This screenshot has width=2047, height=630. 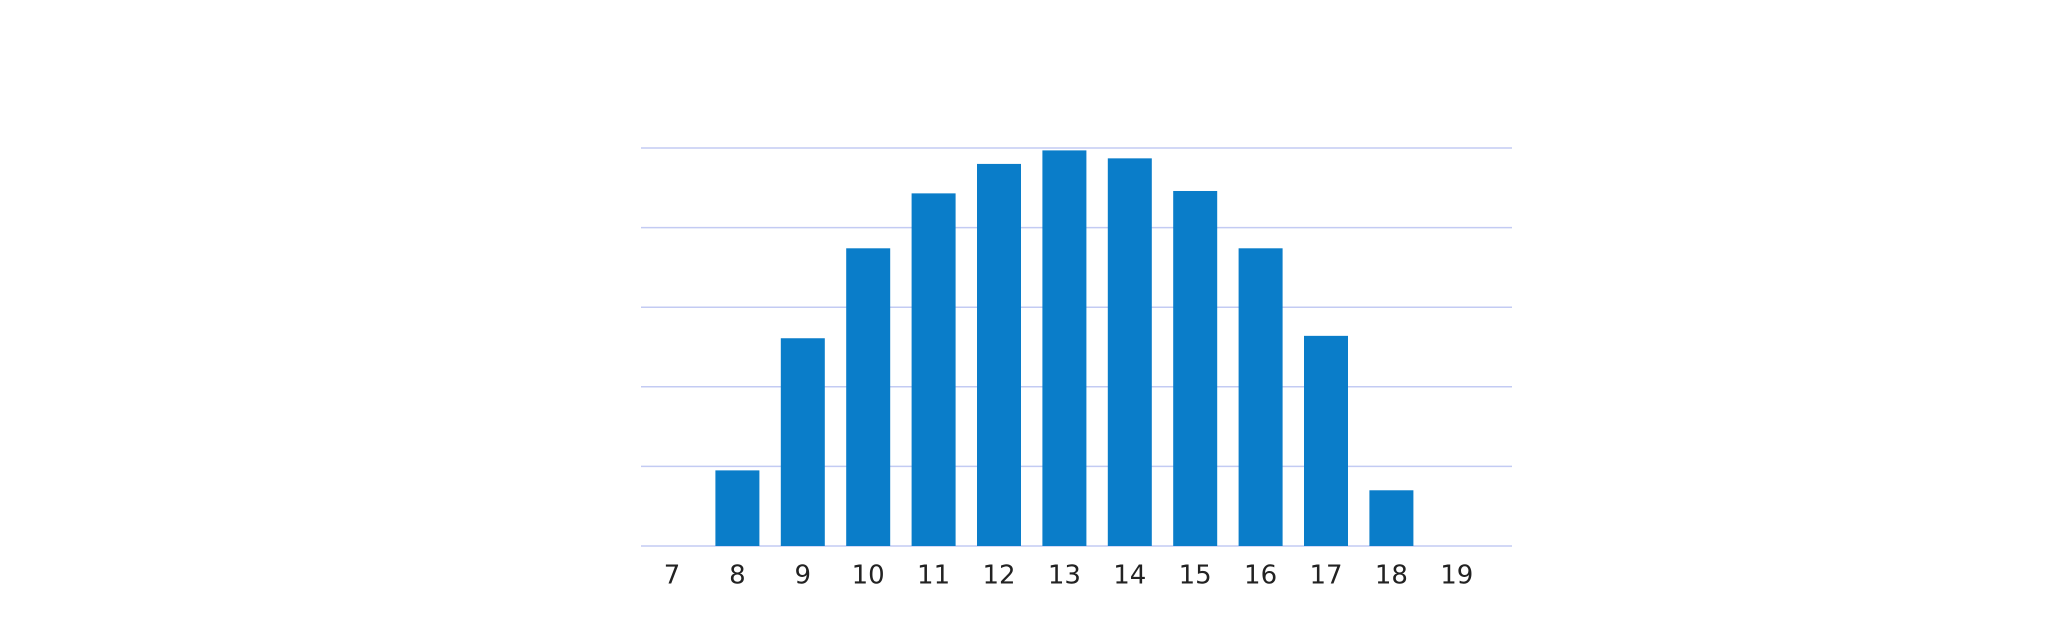 What do you see at coordinates (1195, 576) in the screenshot?
I see `x-tick-label: 15` at bounding box center [1195, 576].